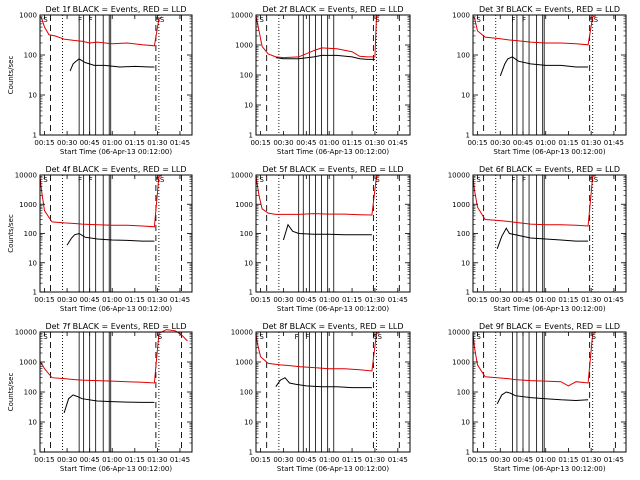  What do you see at coordinates (115, 9) in the screenshot?
I see `chart-title: Det 1f BLACK = Events, RED = LLD` at bounding box center [115, 9].